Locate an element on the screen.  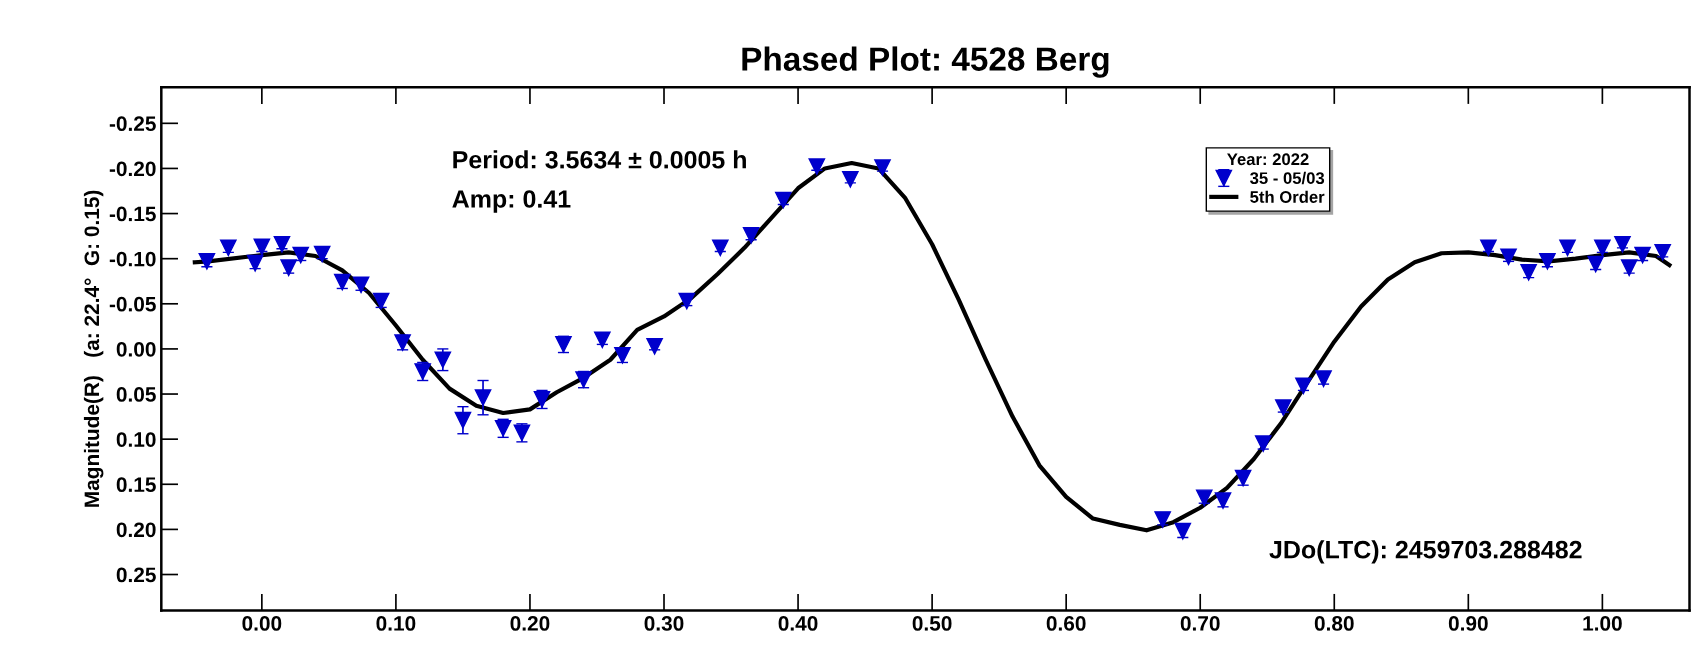
x-tick-label: 0.70 is located at coordinates (1200, 623).